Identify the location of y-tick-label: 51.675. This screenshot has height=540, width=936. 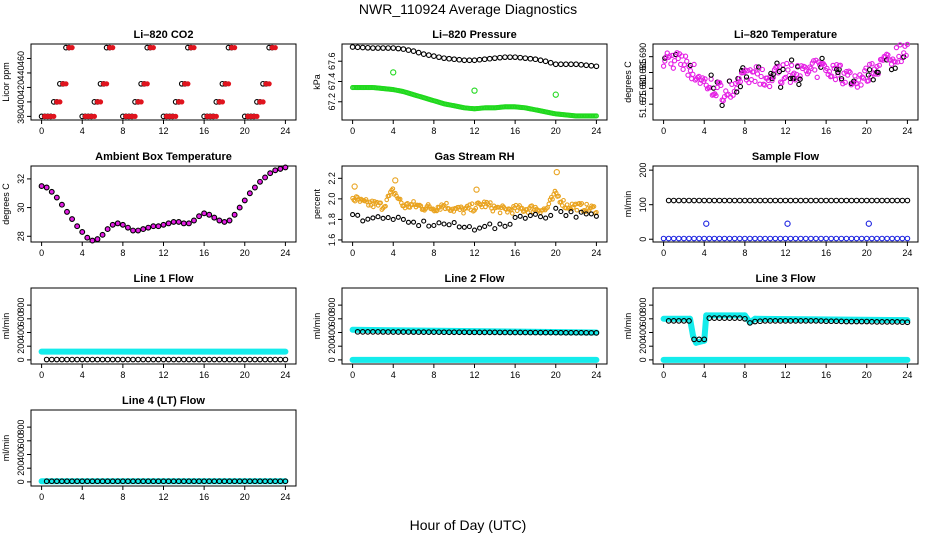
(643, 104).